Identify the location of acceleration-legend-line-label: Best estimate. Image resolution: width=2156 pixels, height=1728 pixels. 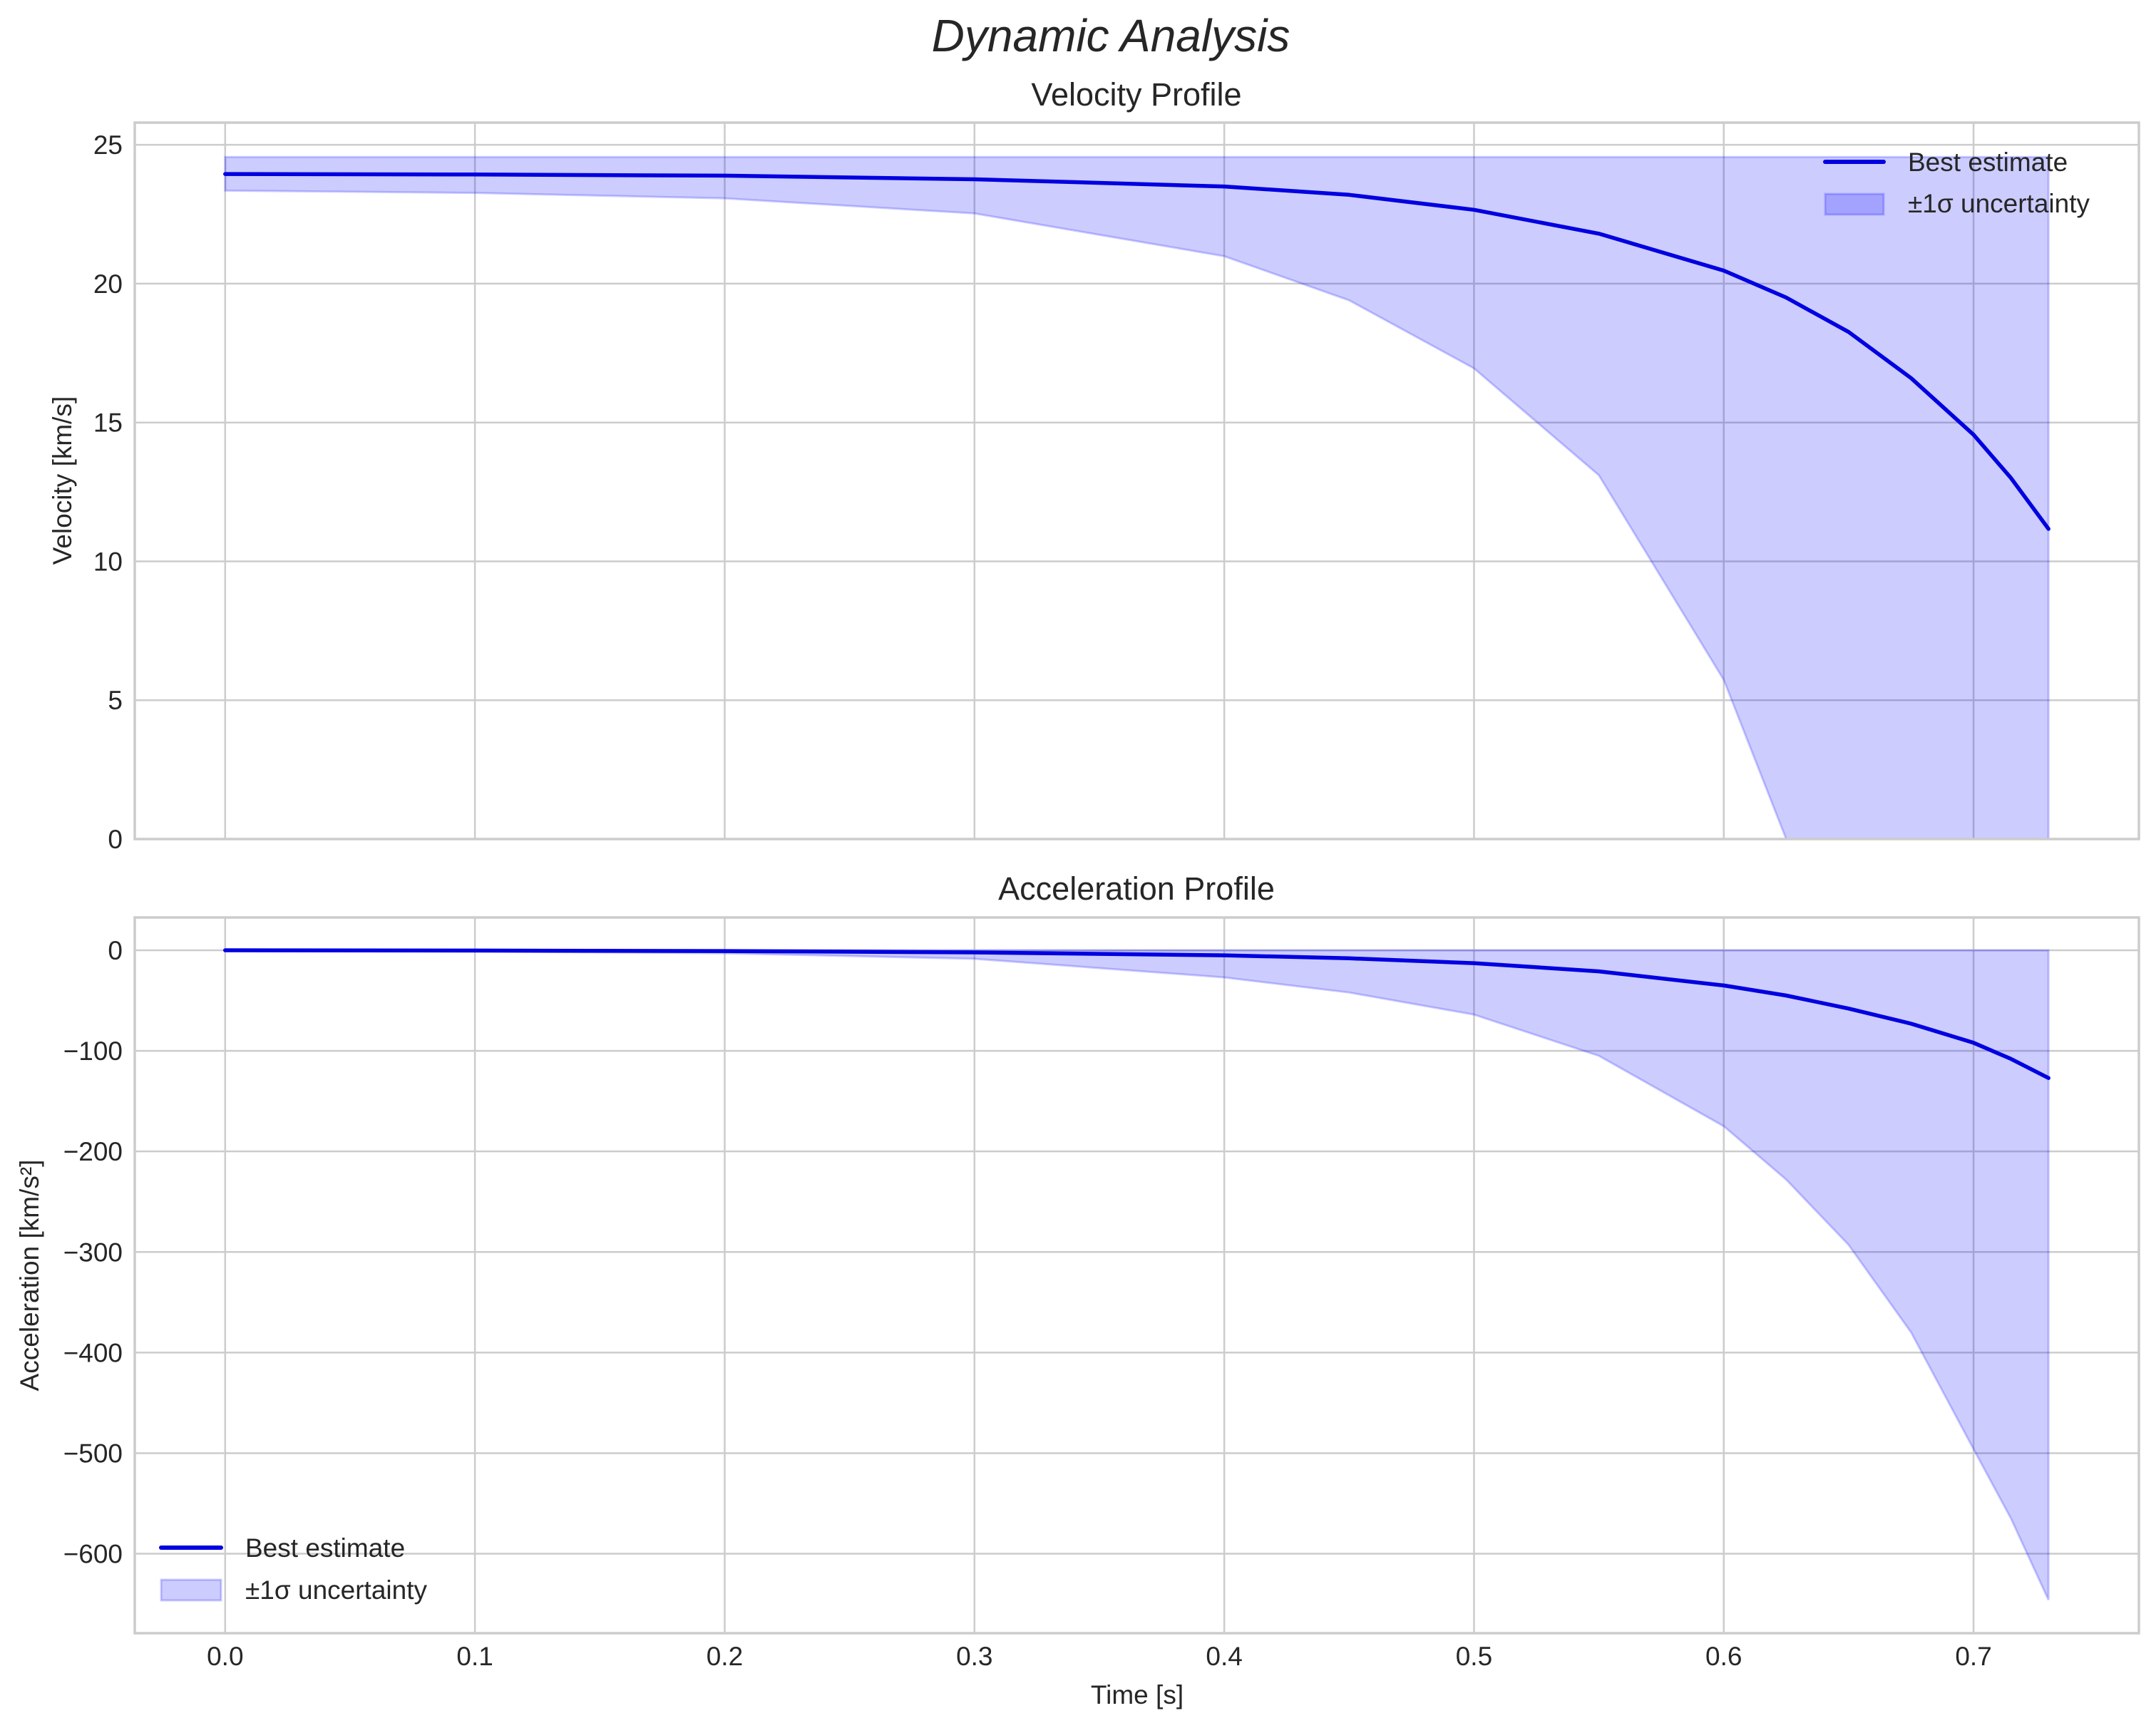
(325, 1548).